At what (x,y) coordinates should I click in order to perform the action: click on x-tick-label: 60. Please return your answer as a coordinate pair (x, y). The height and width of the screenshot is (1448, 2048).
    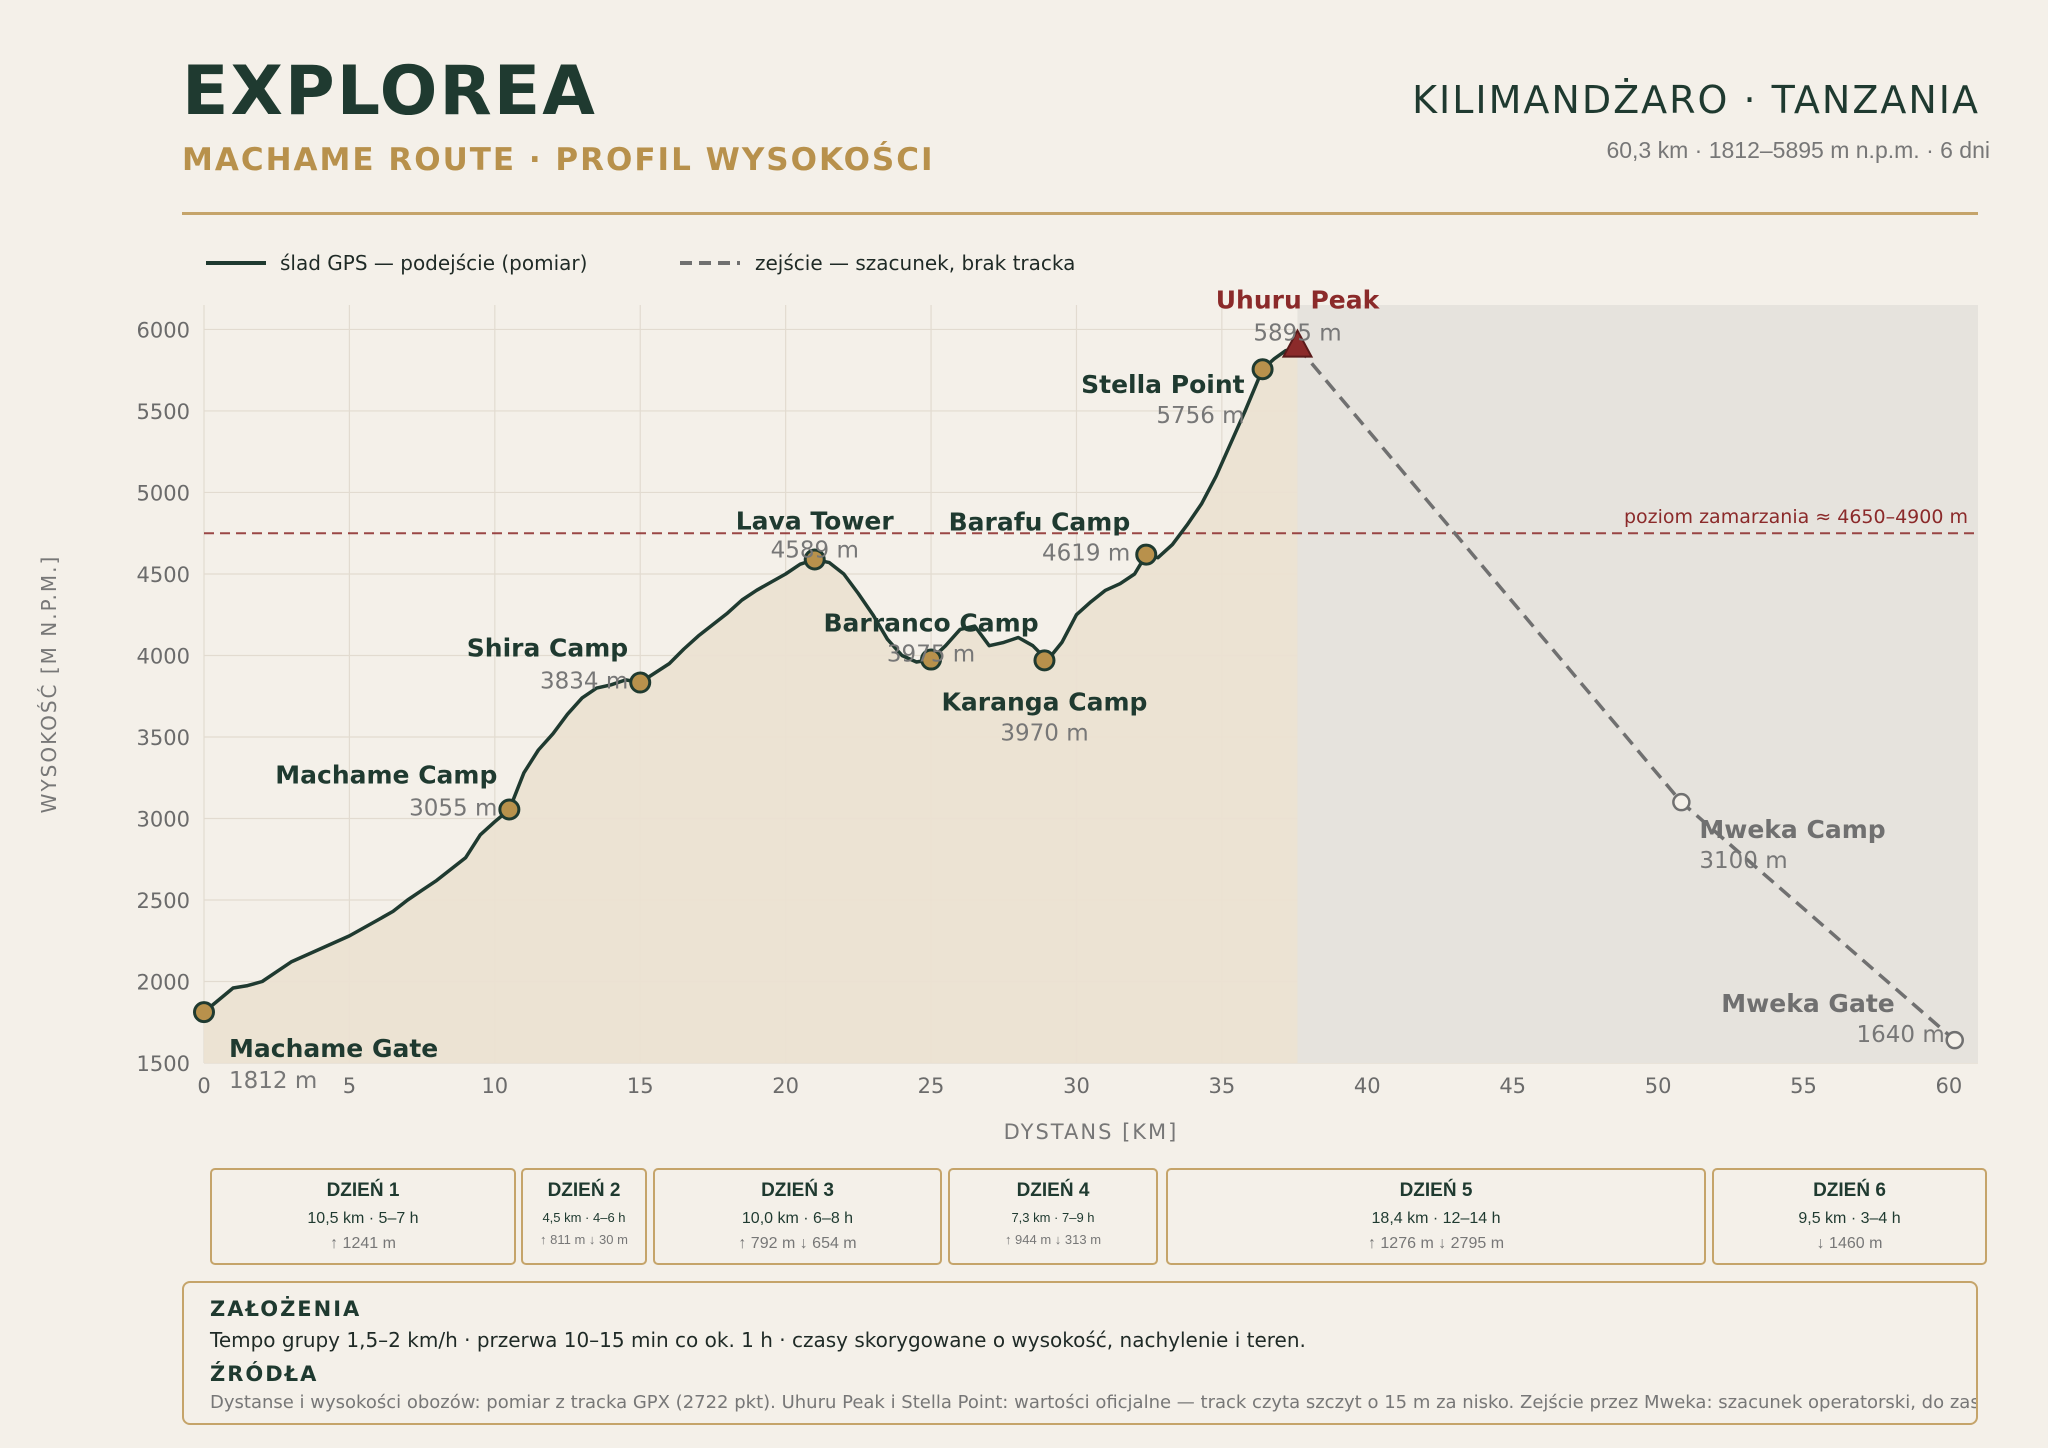
    Looking at the image, I should click on (1949, 1086).